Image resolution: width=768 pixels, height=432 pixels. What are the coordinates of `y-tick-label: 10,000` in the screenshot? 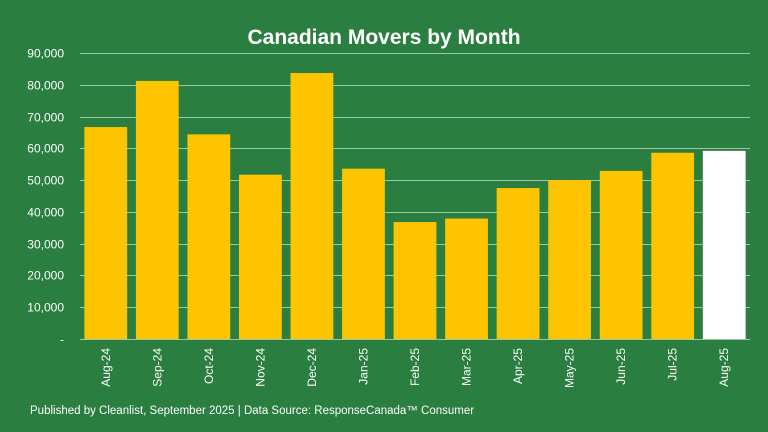 It's located at (45, 308).